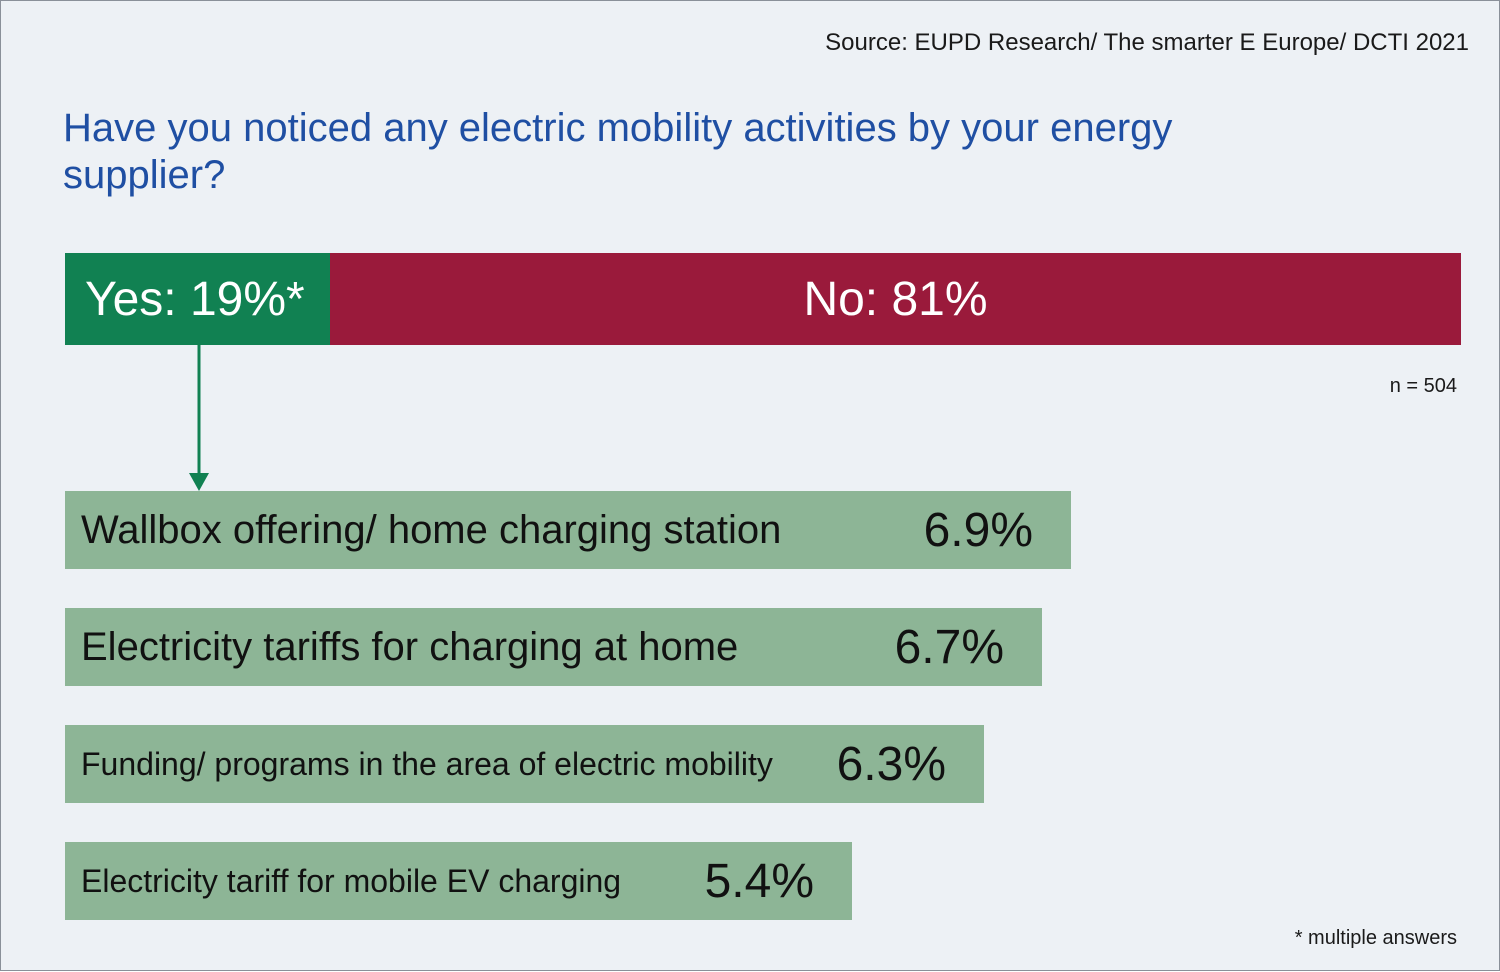 This screenshot has width=1500, height=972. Describe the element at coordinates (759, 881) in the screenshot. I see `bar-value-label: 5.4%` at that location.